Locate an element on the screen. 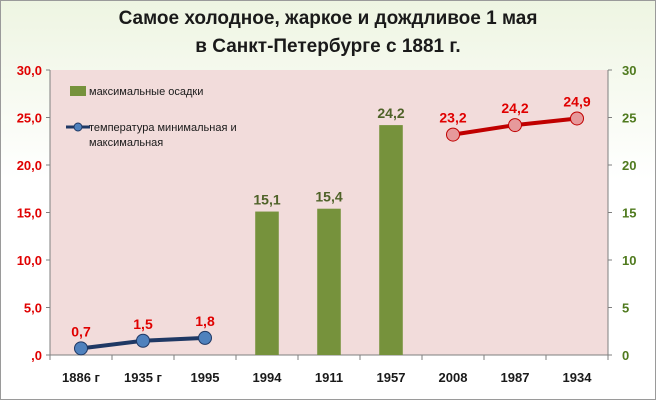 This screenshot has height=400, width=656. legend-line-label-2: максимальная is located at coordinates (126, 143).